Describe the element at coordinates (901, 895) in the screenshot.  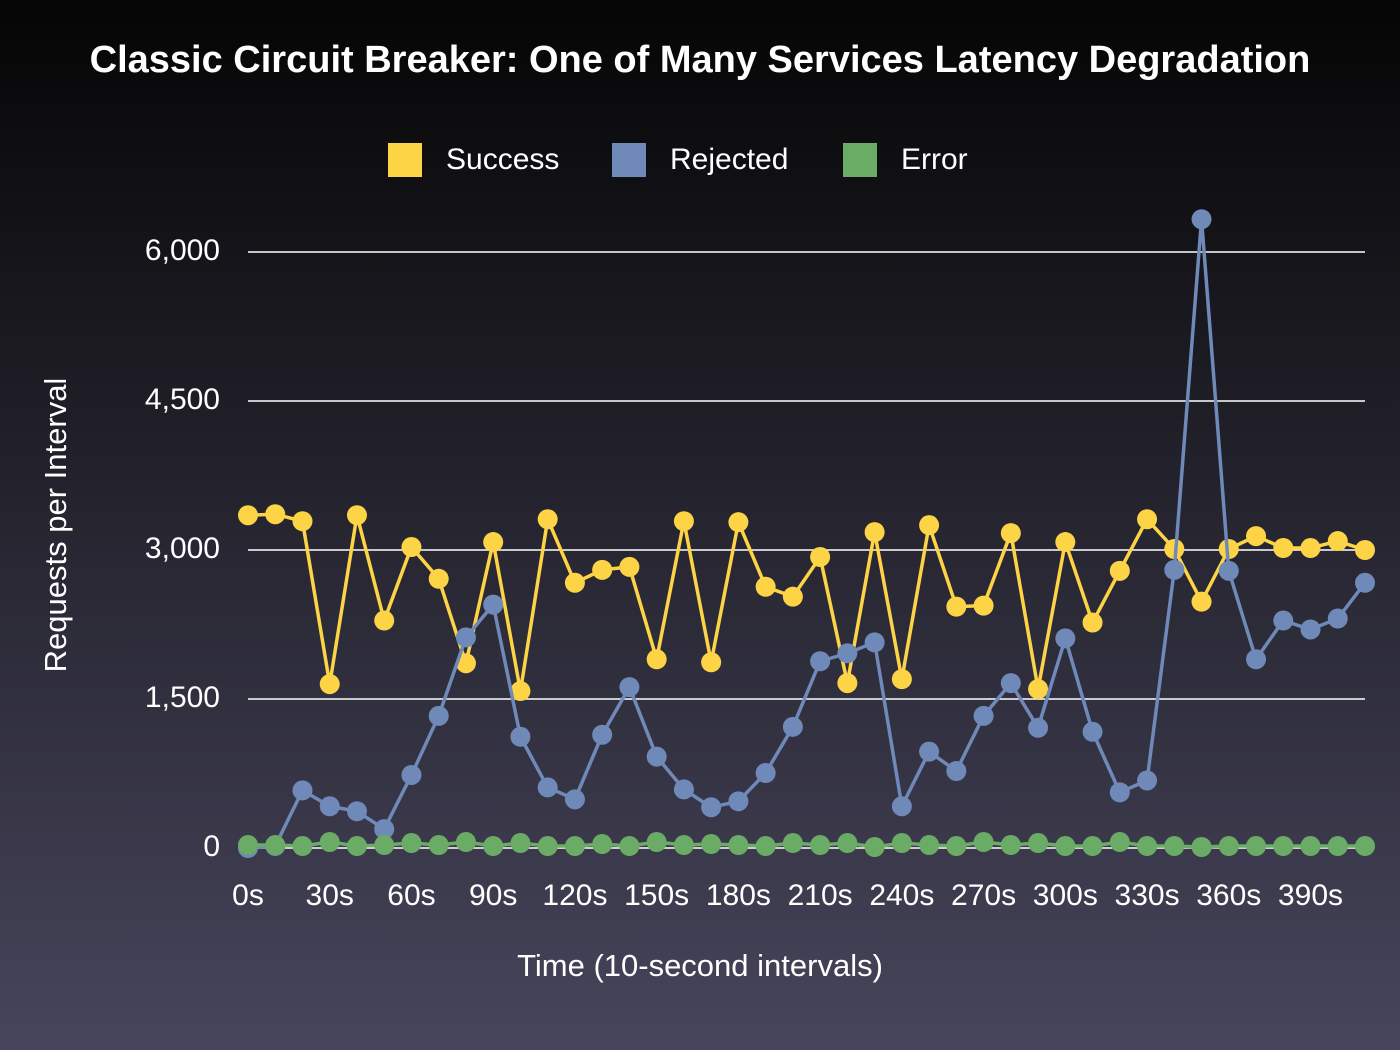
I see `x-tick-label: 240s` at that location.